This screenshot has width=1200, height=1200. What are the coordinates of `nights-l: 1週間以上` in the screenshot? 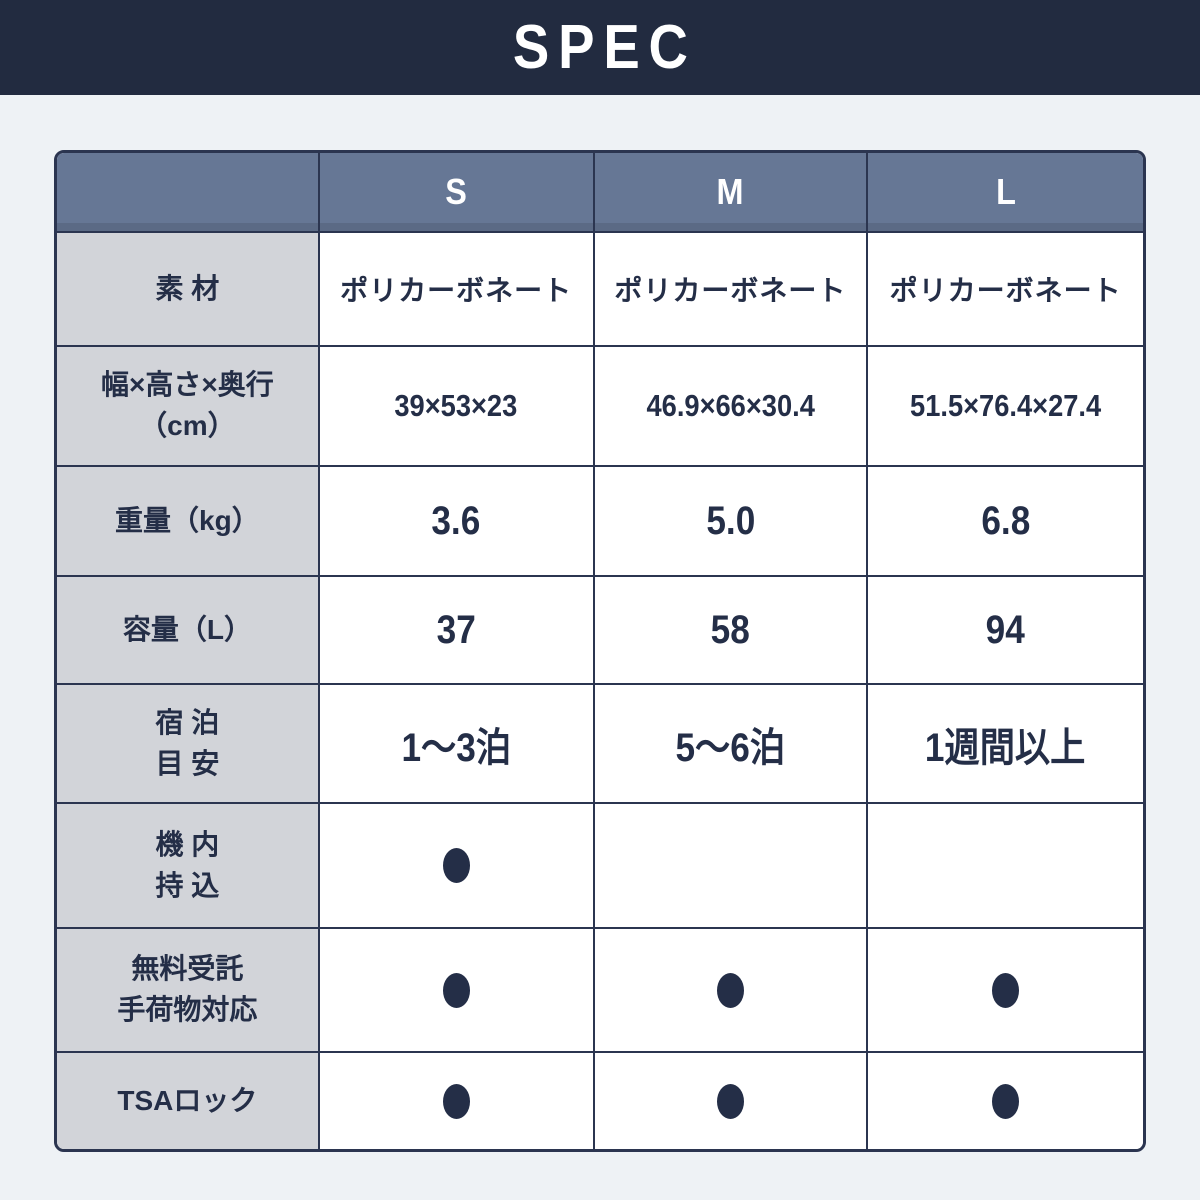 It's located at (1005, 744).